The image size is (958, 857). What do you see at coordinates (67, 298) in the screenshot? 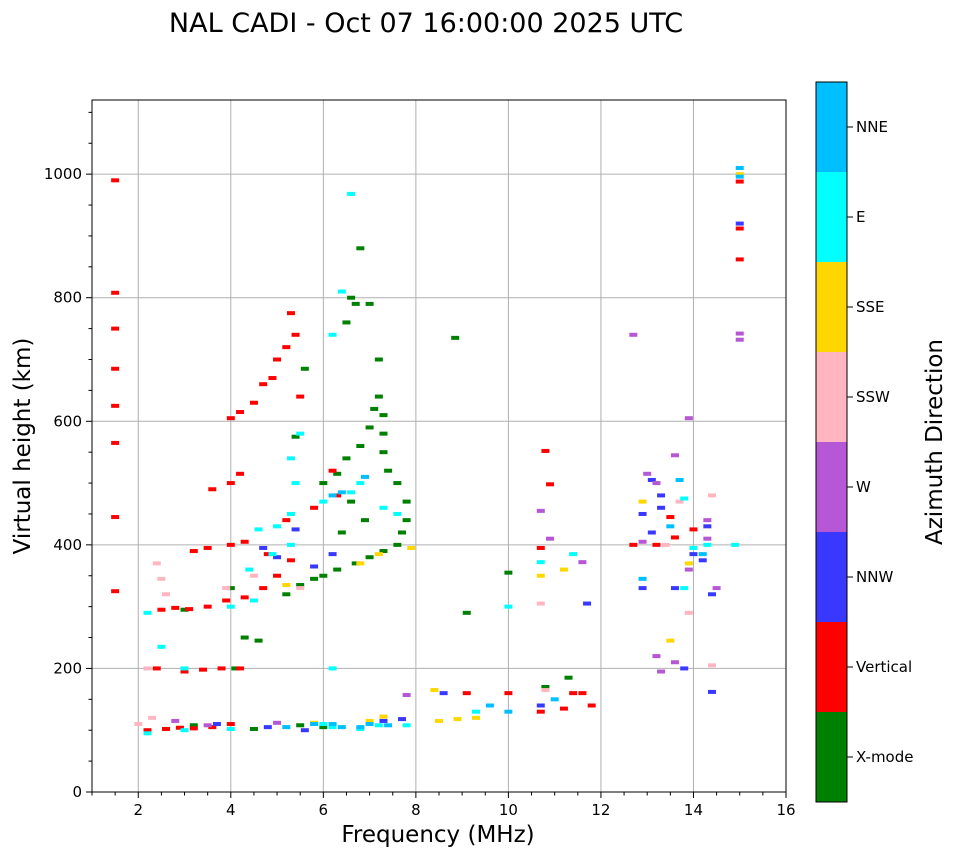
I see `y-tick-label: 800` at bounding box center [67, 298].